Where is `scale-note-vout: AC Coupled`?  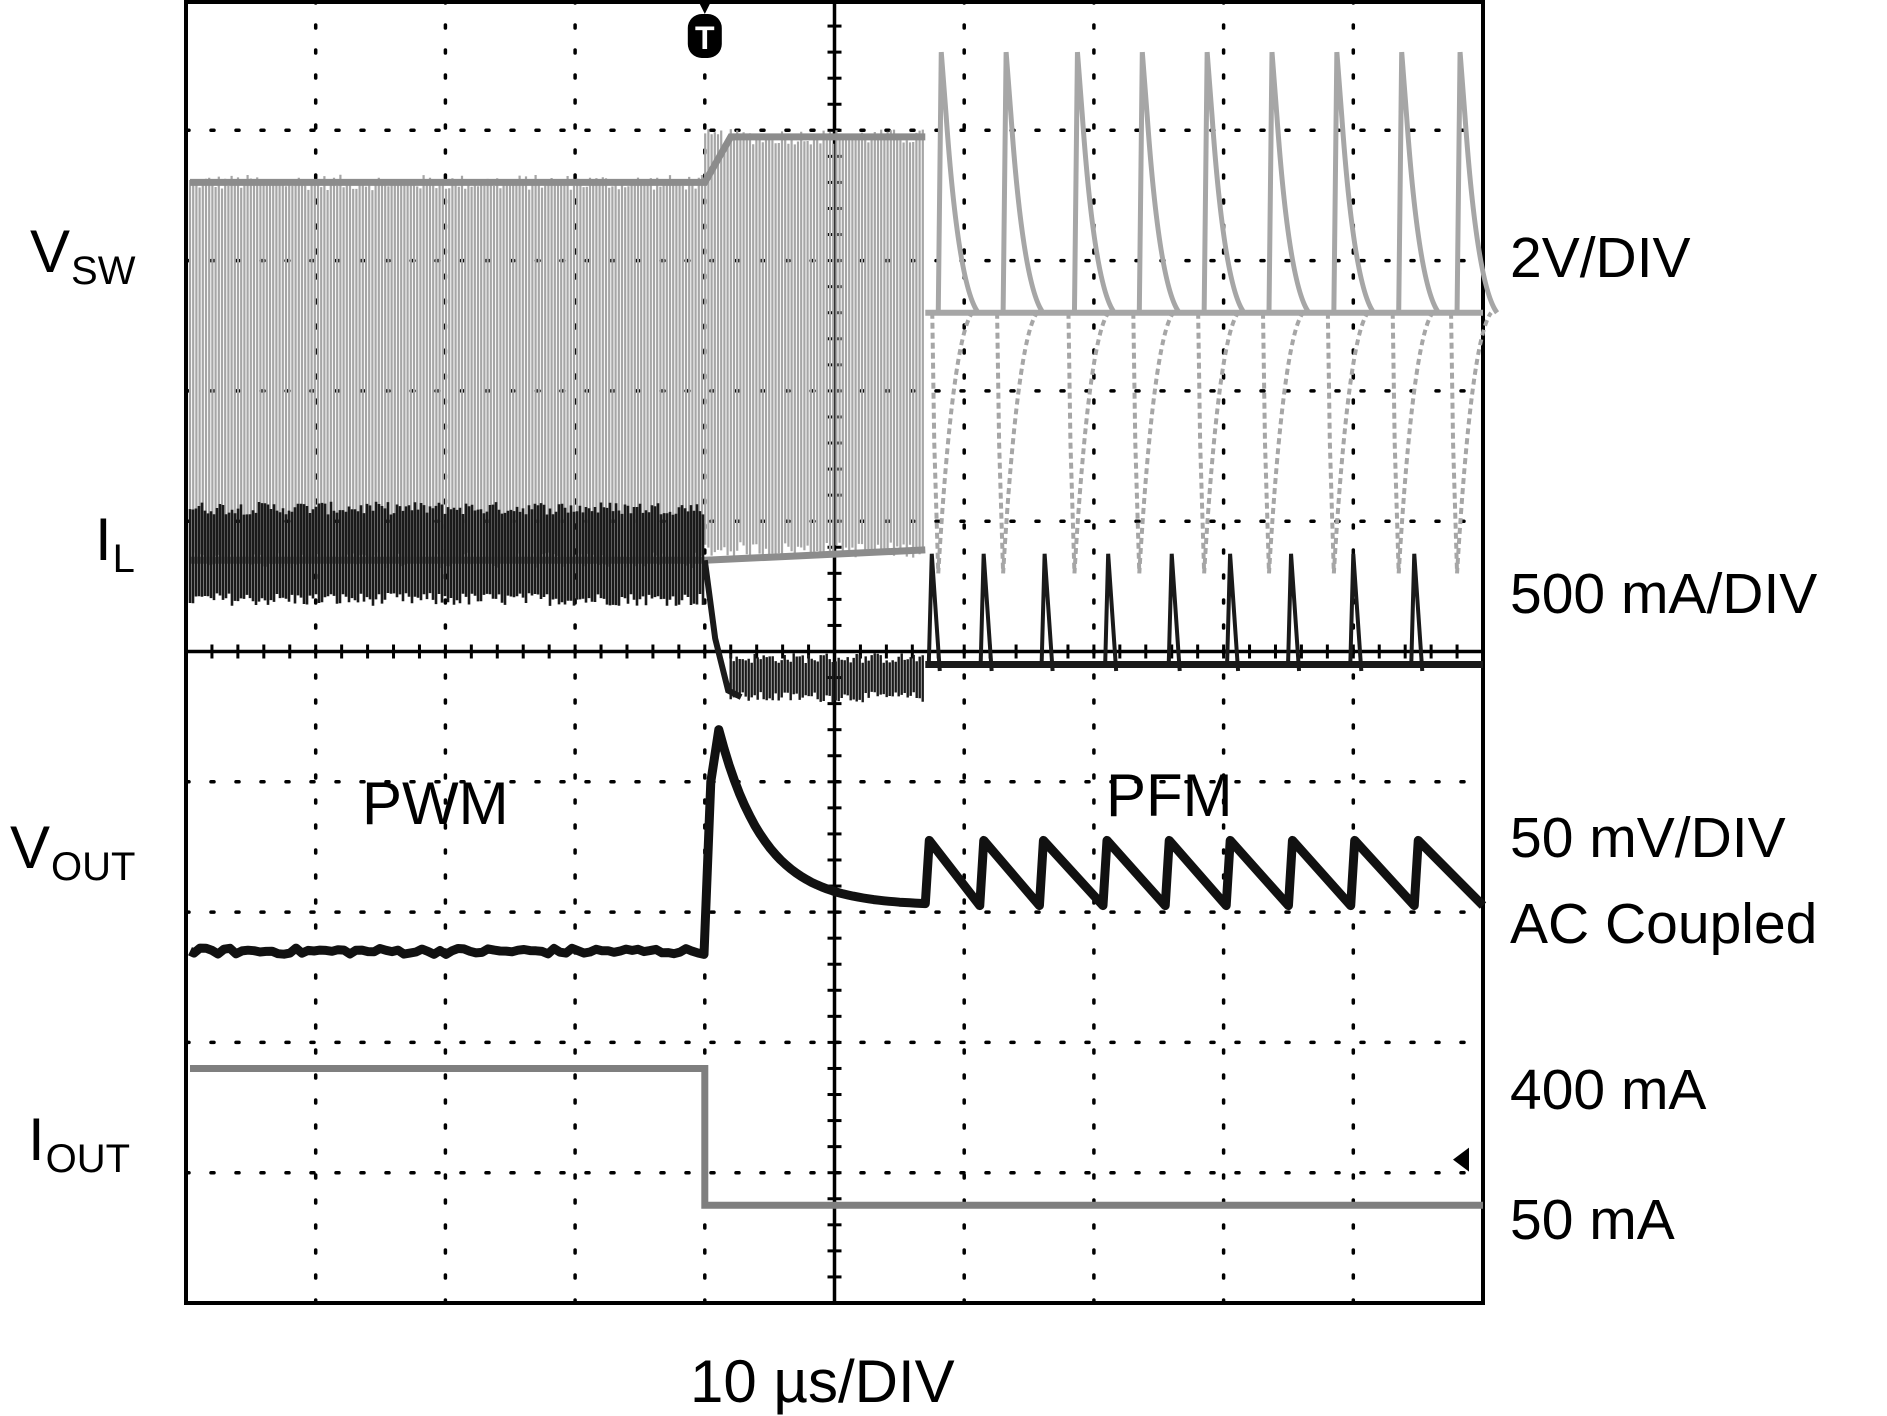
scale-note-vout: AC Coupled is located at coordinates (1664, 924).